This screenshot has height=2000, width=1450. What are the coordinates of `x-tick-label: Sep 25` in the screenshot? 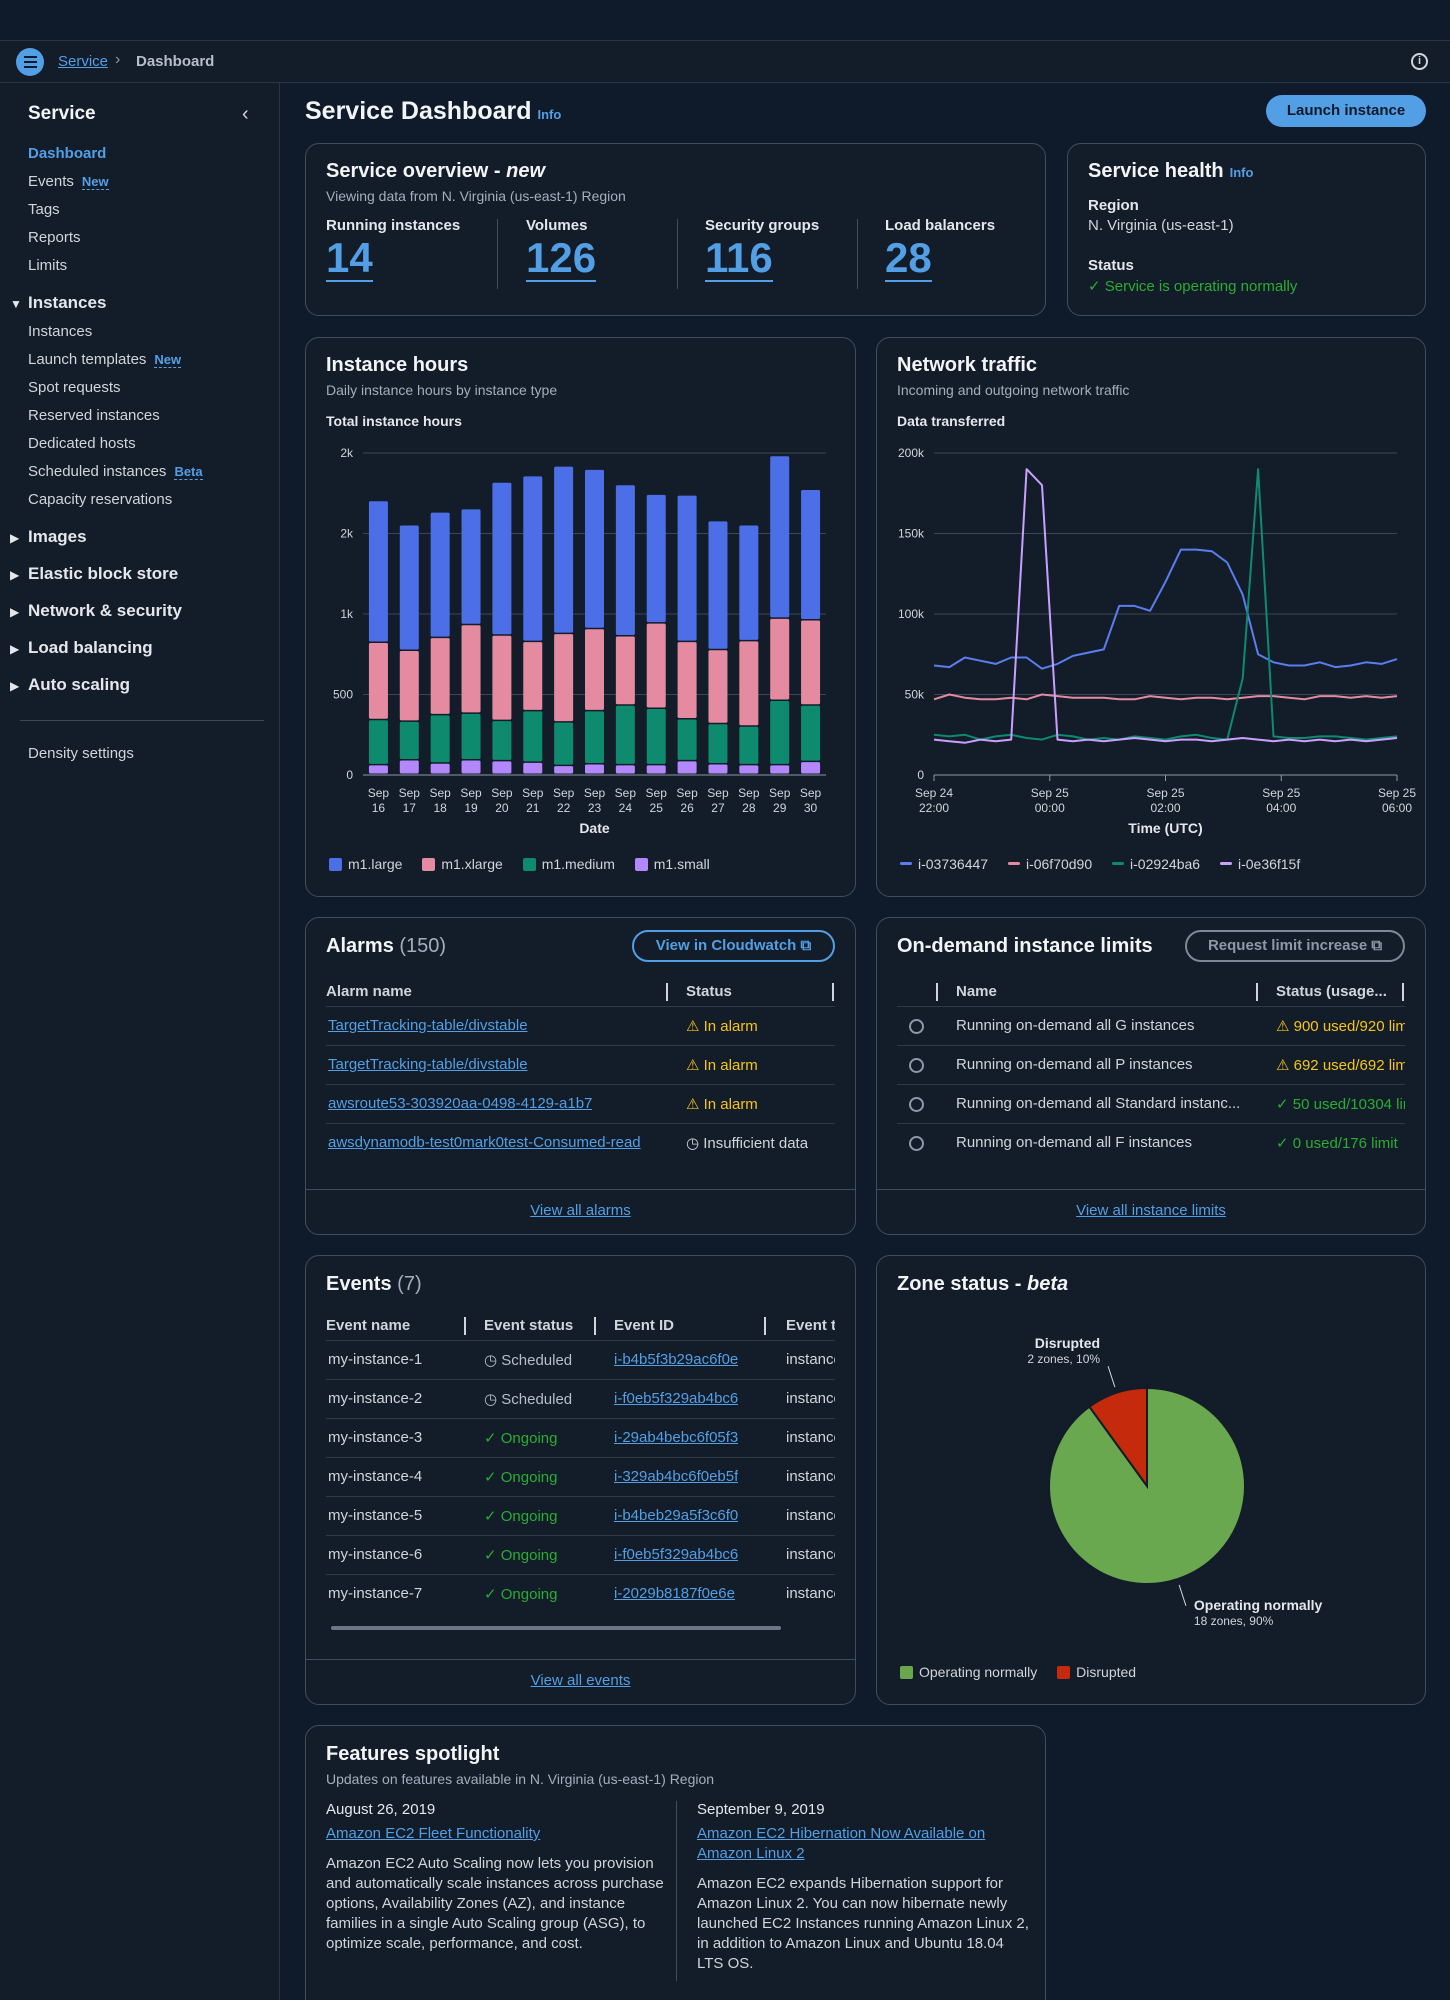 It's located at (1050, 793).